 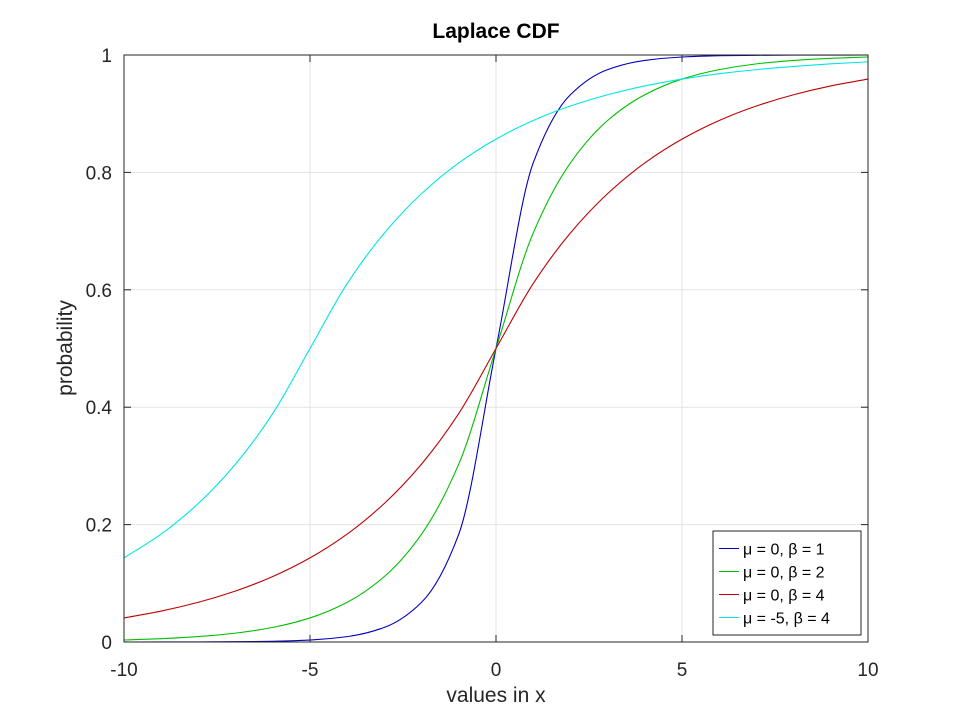 What do you see at coordinates (65, 348) in the screenshot?
I see `y-axis-label: probability` at bounding box center [65, 348].